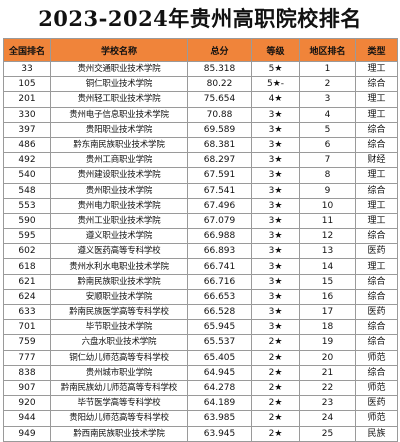 Image resolution: width=400 pixels, height=442 pixels. What do you see at coordinates (27, 251) in the screenshot?
I see `national-rank-cell: 602` at bounding box center [27, 251].